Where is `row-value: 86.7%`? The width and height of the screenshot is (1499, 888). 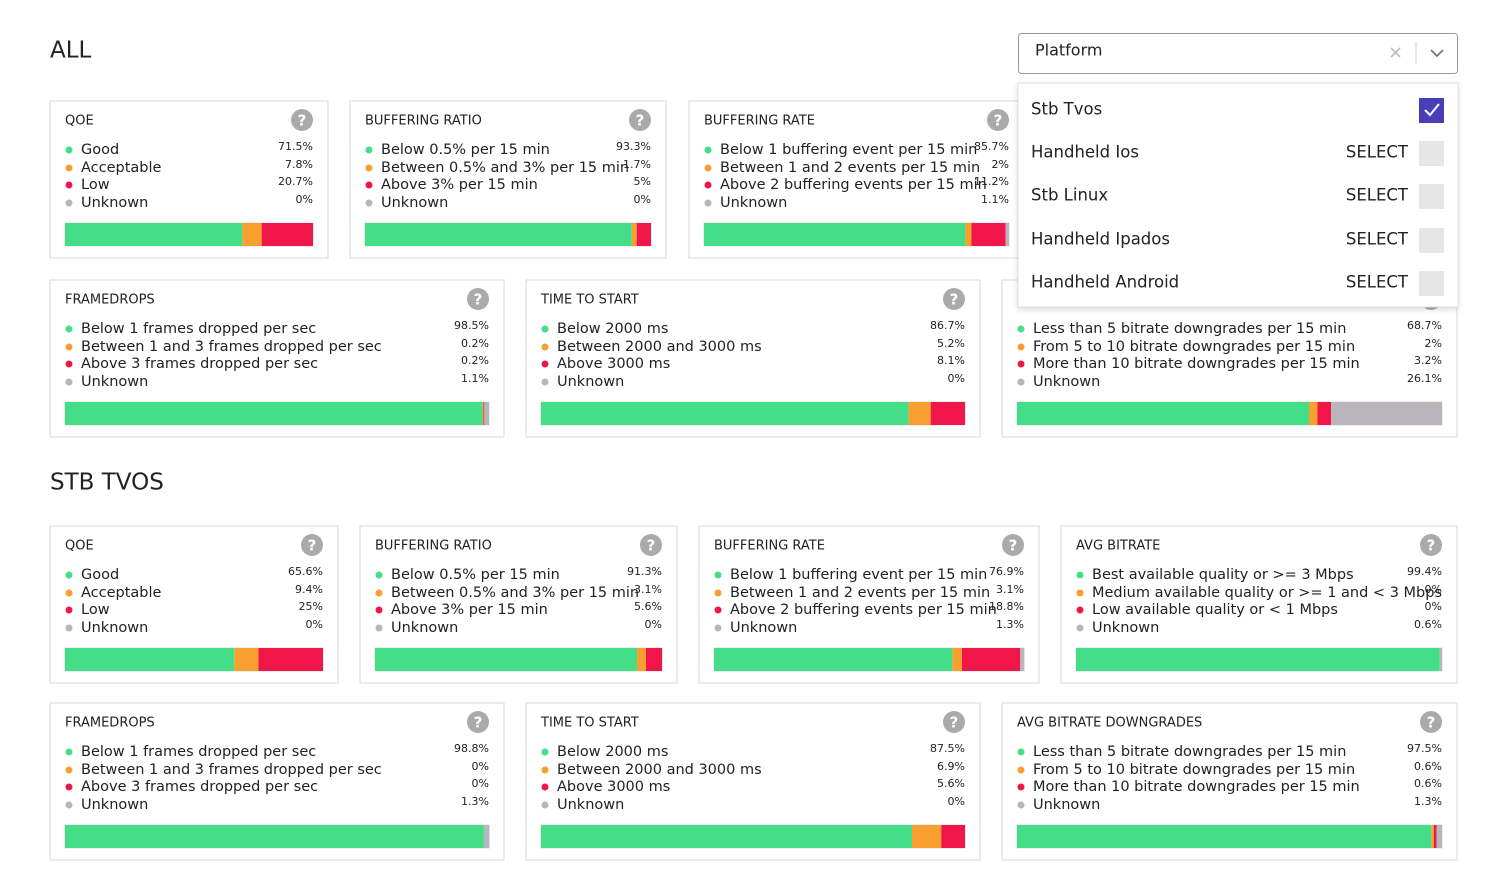 row-value: 86.7% is located at coordinates (947, 325).